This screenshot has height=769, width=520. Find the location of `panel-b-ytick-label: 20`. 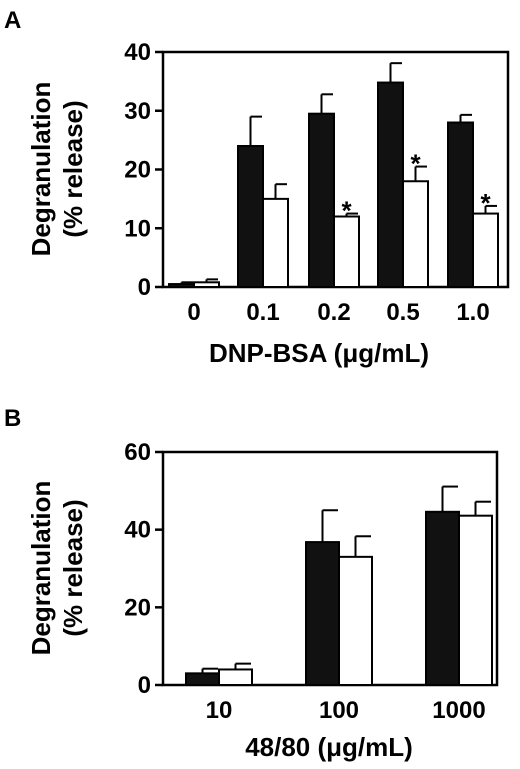

panel-b-ytick-label: 20 is located at coordinates (137, 607).